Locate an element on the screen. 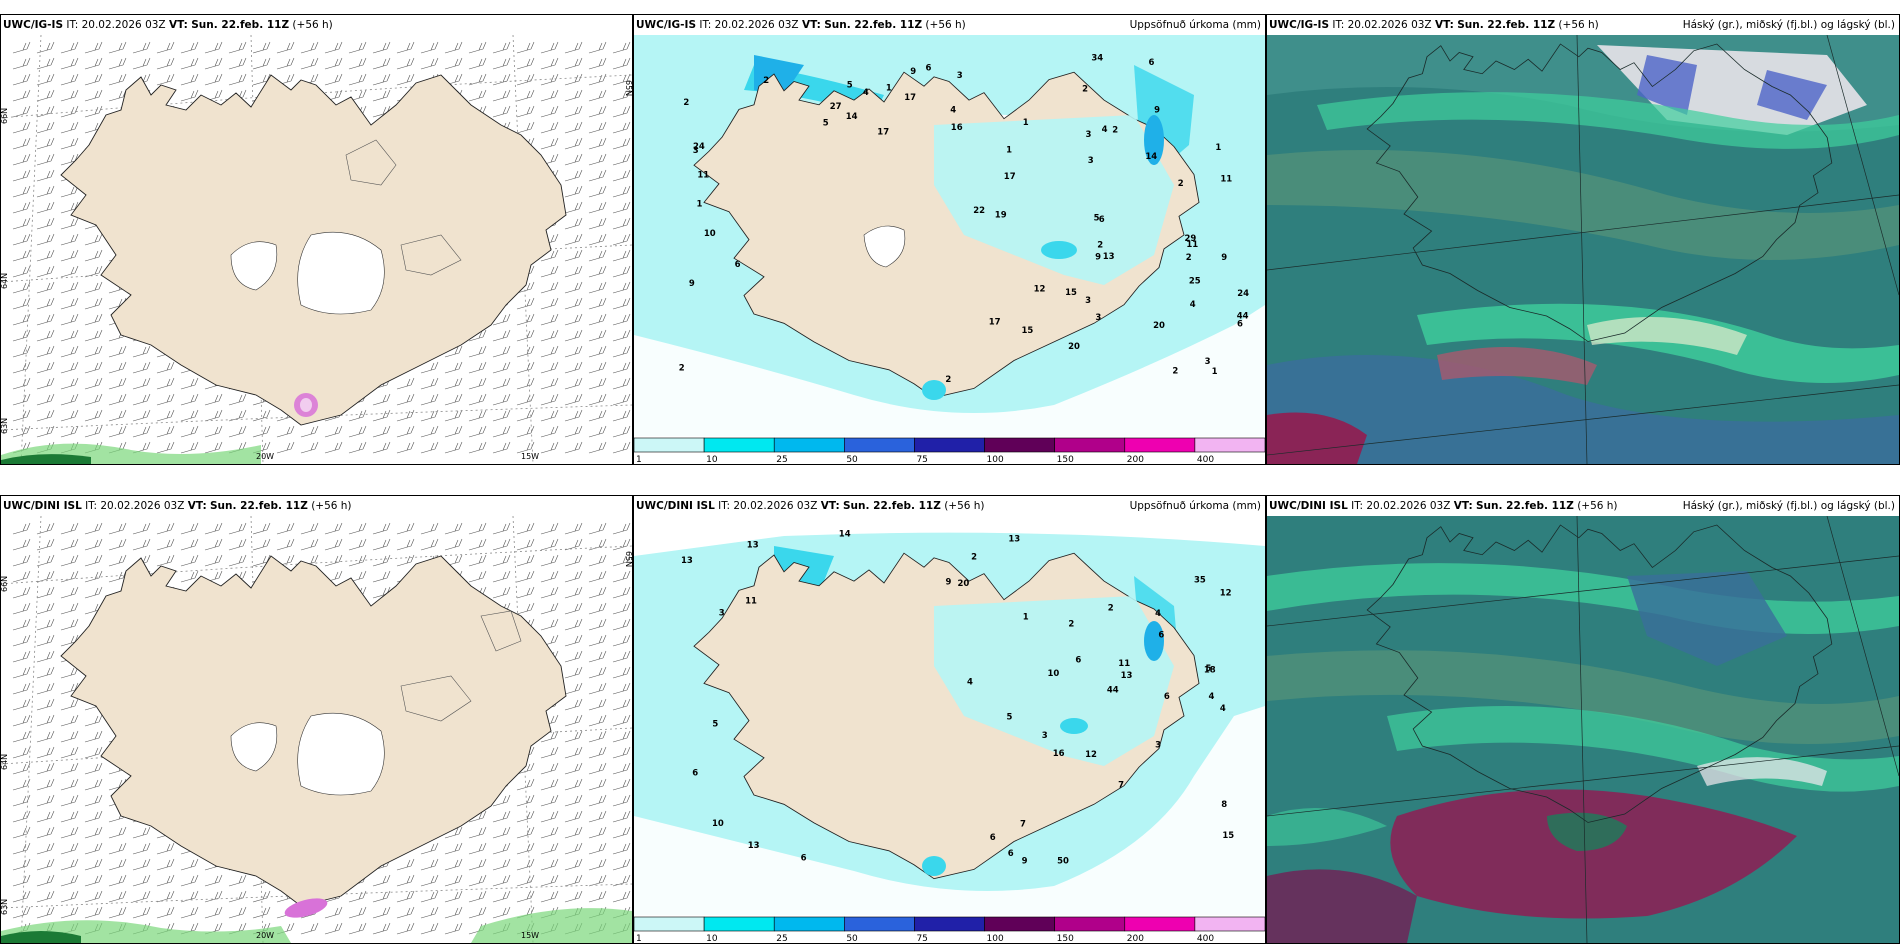  vt-value: Sun. 22.feb. 11Z is located at coordinates (240, 25).